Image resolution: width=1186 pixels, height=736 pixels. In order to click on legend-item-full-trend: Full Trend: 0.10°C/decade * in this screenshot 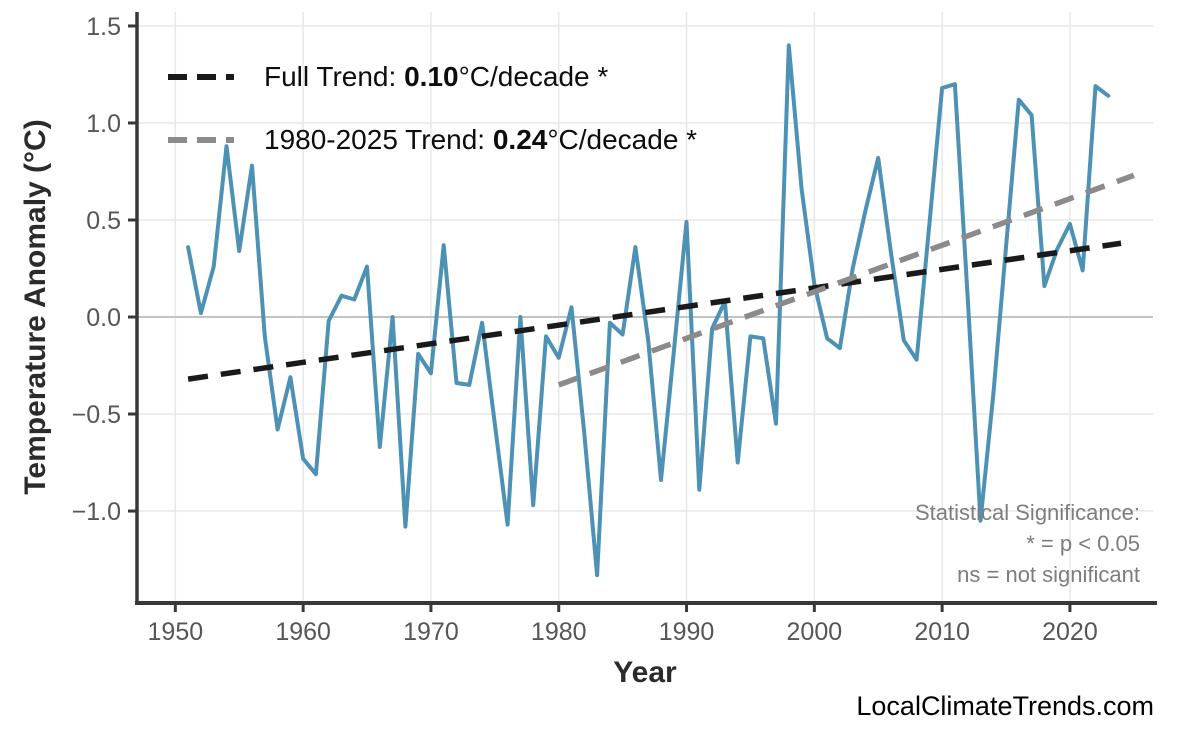, I will do `click(431, 76)`.